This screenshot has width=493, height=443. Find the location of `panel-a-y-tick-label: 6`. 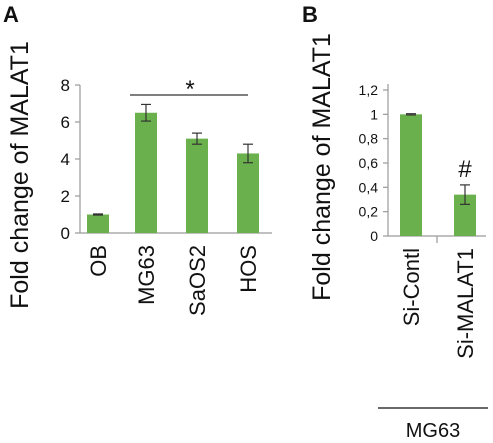

panel-a-y-tick-label: 6 is located at coordinates (65, 122).